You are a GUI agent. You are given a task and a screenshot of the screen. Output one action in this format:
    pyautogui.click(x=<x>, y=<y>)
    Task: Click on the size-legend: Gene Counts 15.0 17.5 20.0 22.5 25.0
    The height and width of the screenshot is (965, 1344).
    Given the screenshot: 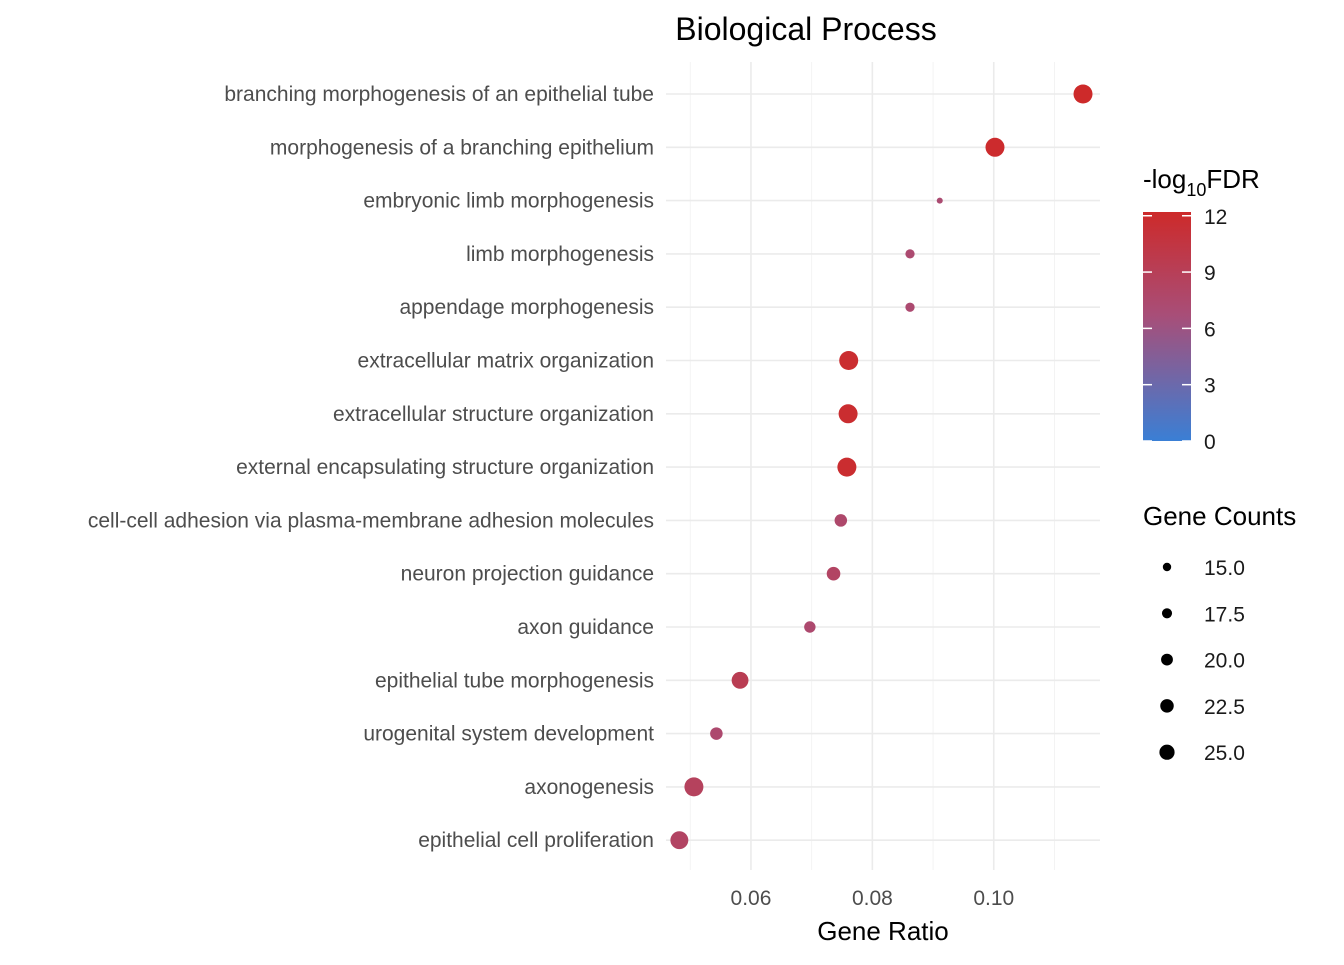 What is the action you would take?
    pyautogui.click(x=1219, y=633)
    